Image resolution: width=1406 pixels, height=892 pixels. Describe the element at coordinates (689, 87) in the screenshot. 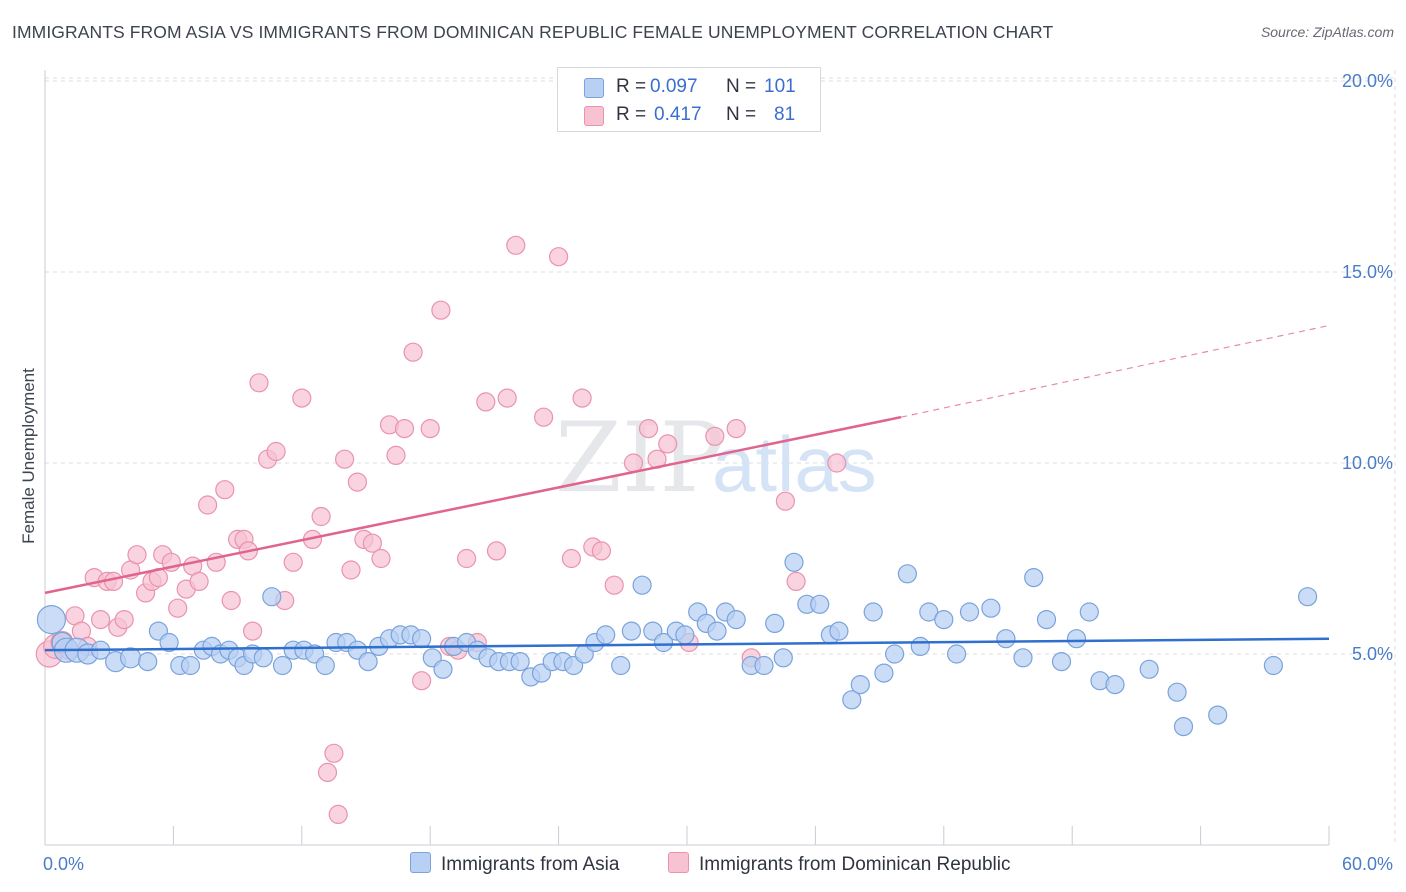

I see `legend-row-asia: R = 0.097 N = 101` at that location.